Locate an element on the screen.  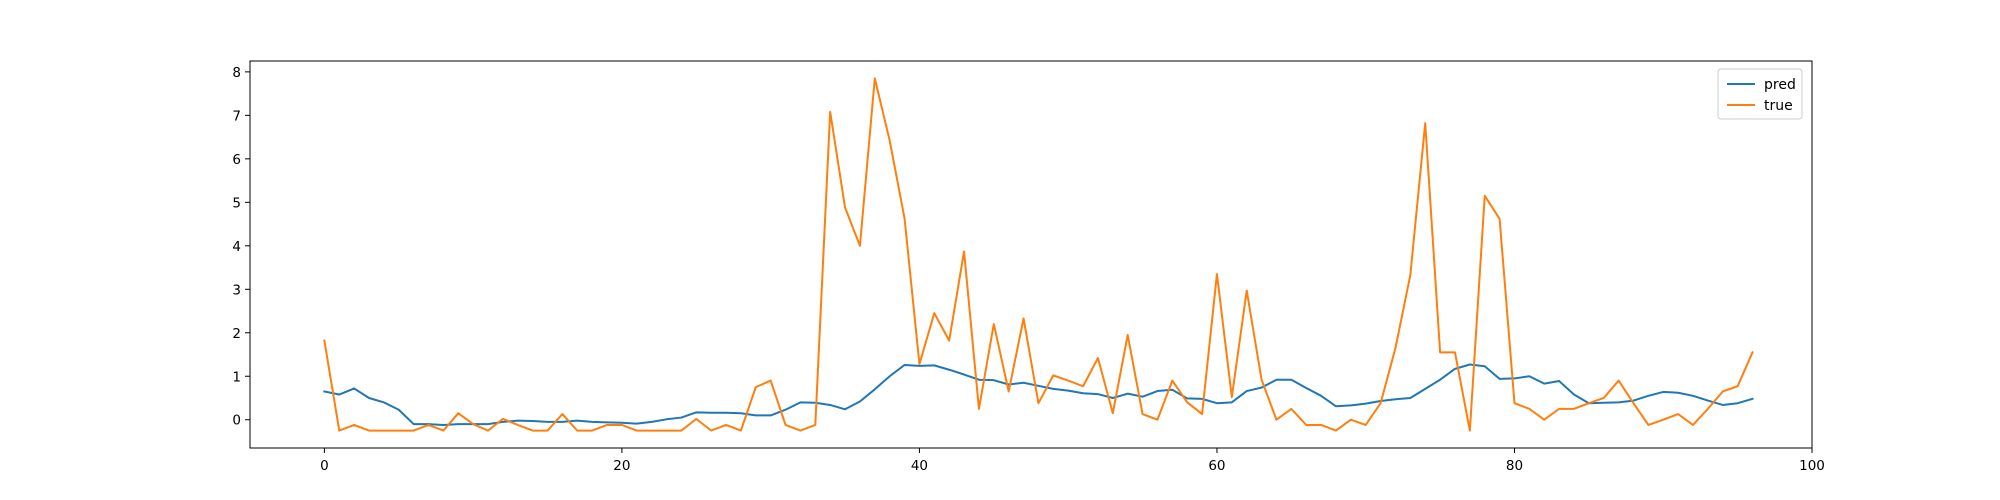
y-tick-label: 2 is located at coordinates (236, 334).